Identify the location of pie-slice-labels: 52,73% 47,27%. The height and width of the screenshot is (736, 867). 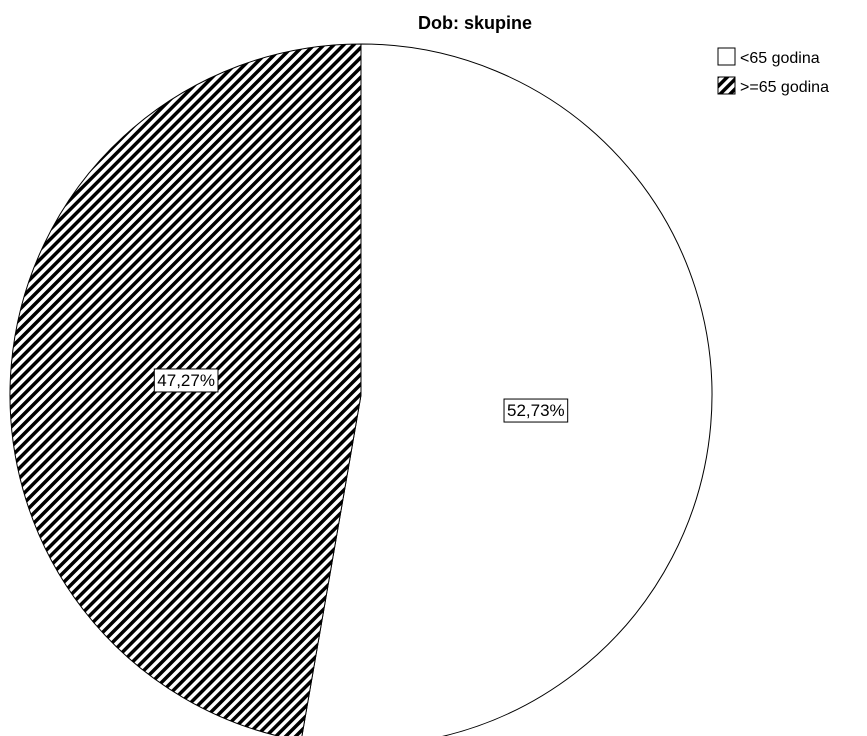
(361, 395).